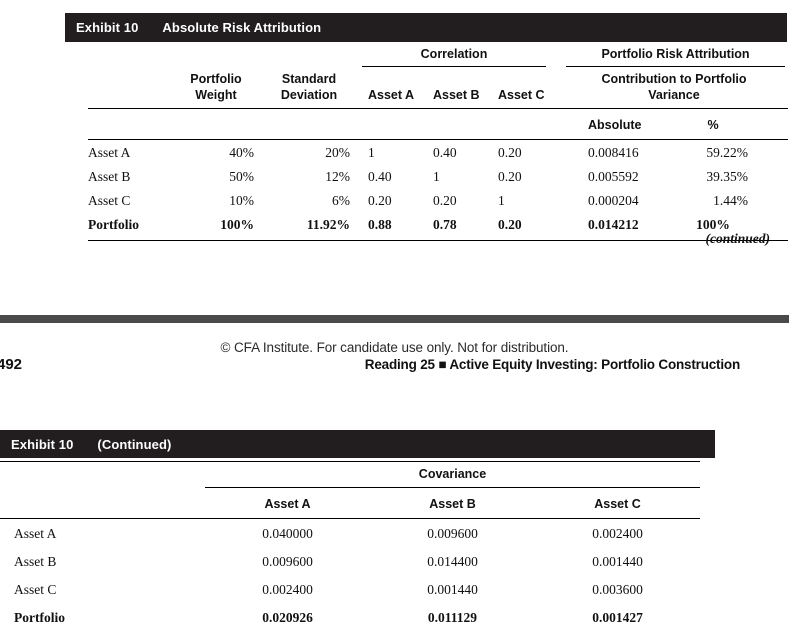 The image size is (789, 631). Describe the element at coordinates (460, 226) in the screenshot. I see `cell-corr-b: 0.78` at that location.